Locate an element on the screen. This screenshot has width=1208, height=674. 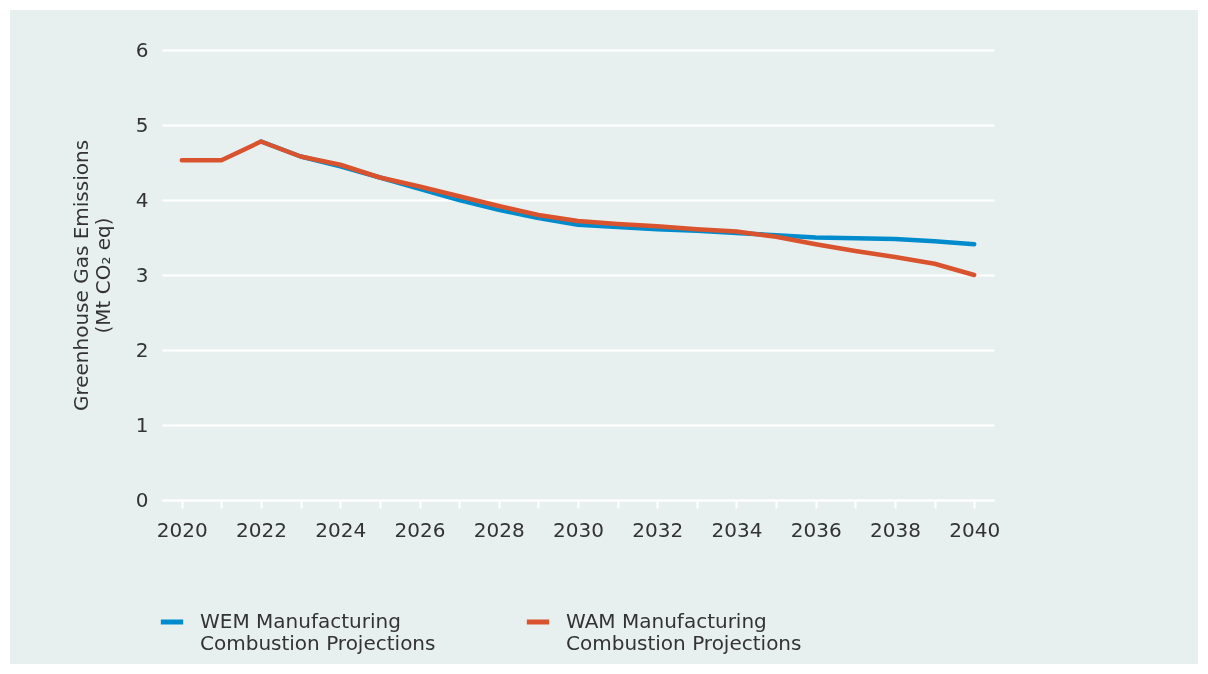
y-tick-label: 2 is located at coordinates (142, 349).